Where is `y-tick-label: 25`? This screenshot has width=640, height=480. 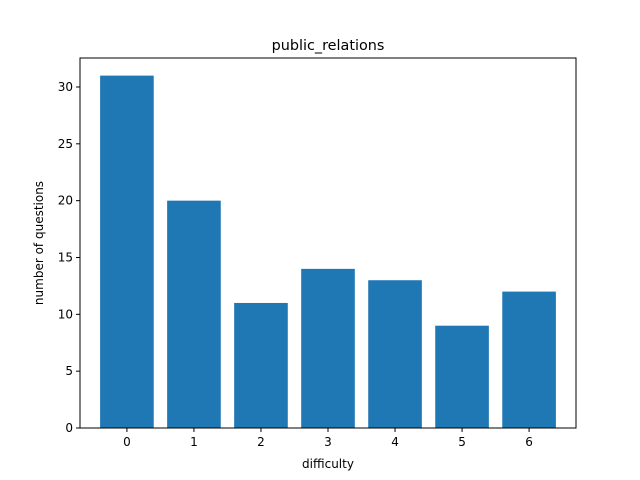 y-tick-label: 25 is located at coordinates (65, 144).